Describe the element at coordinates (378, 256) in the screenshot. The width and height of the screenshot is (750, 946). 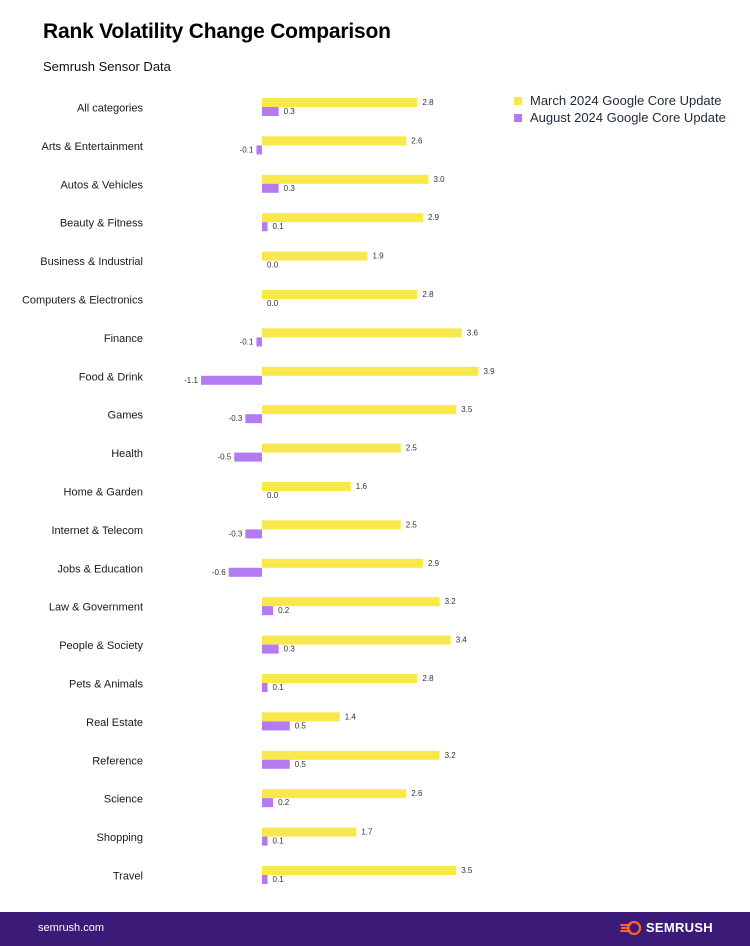
I see `value-label-march-business-industrial: 1.9` at that location.